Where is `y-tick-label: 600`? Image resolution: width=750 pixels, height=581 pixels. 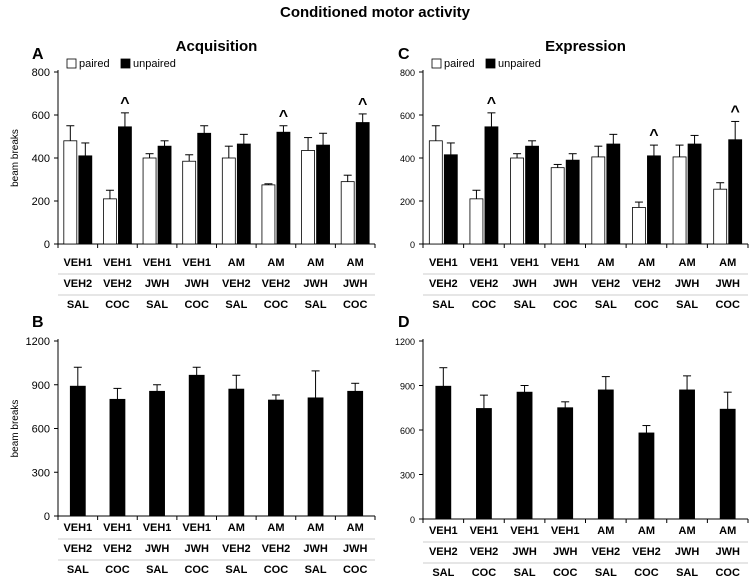
y-tick-label: 600 is located at coordinates (41, 430).